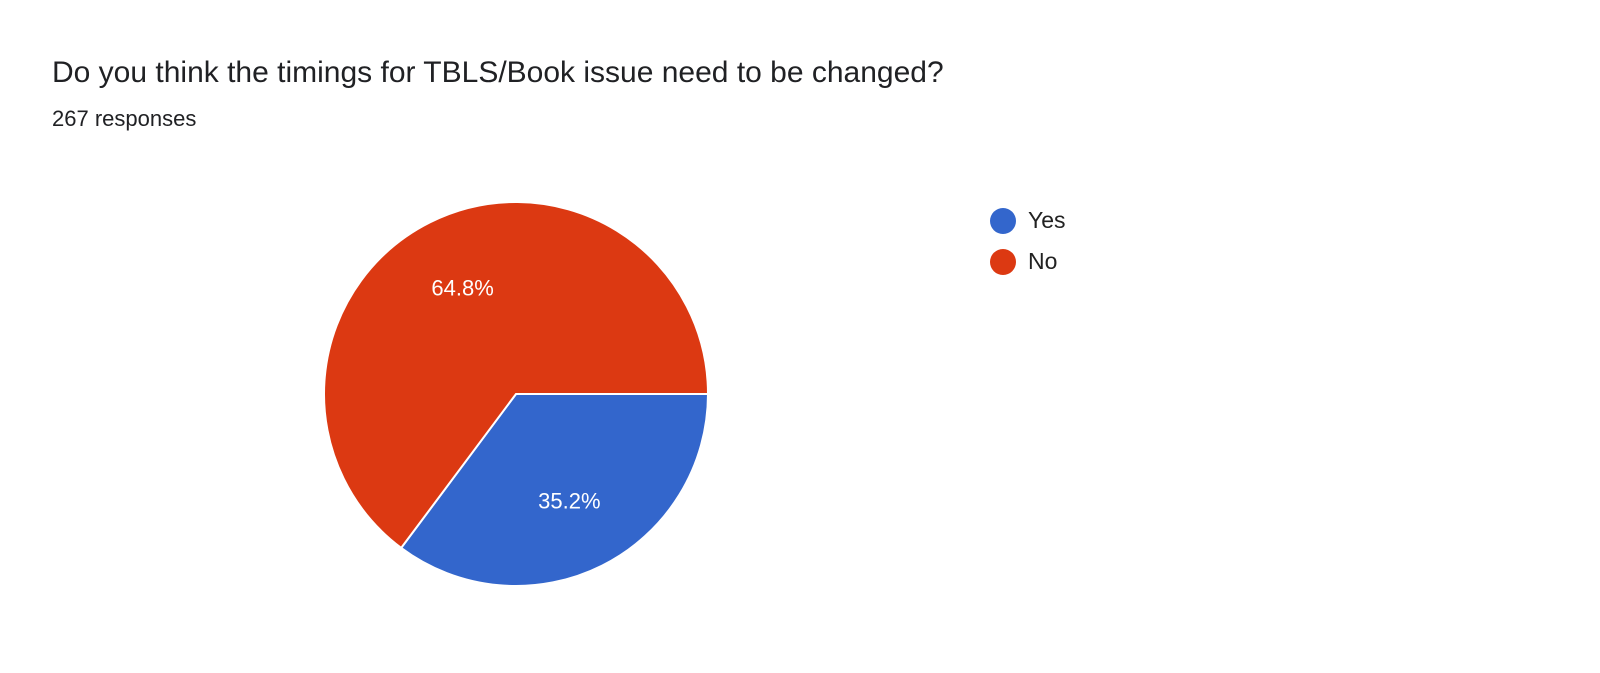 The height and width of the screenshot is (673, 1600). Describe the element at coordinates (1003, 220) in the screenshot. I see `legend-swatch-yes` at that location.